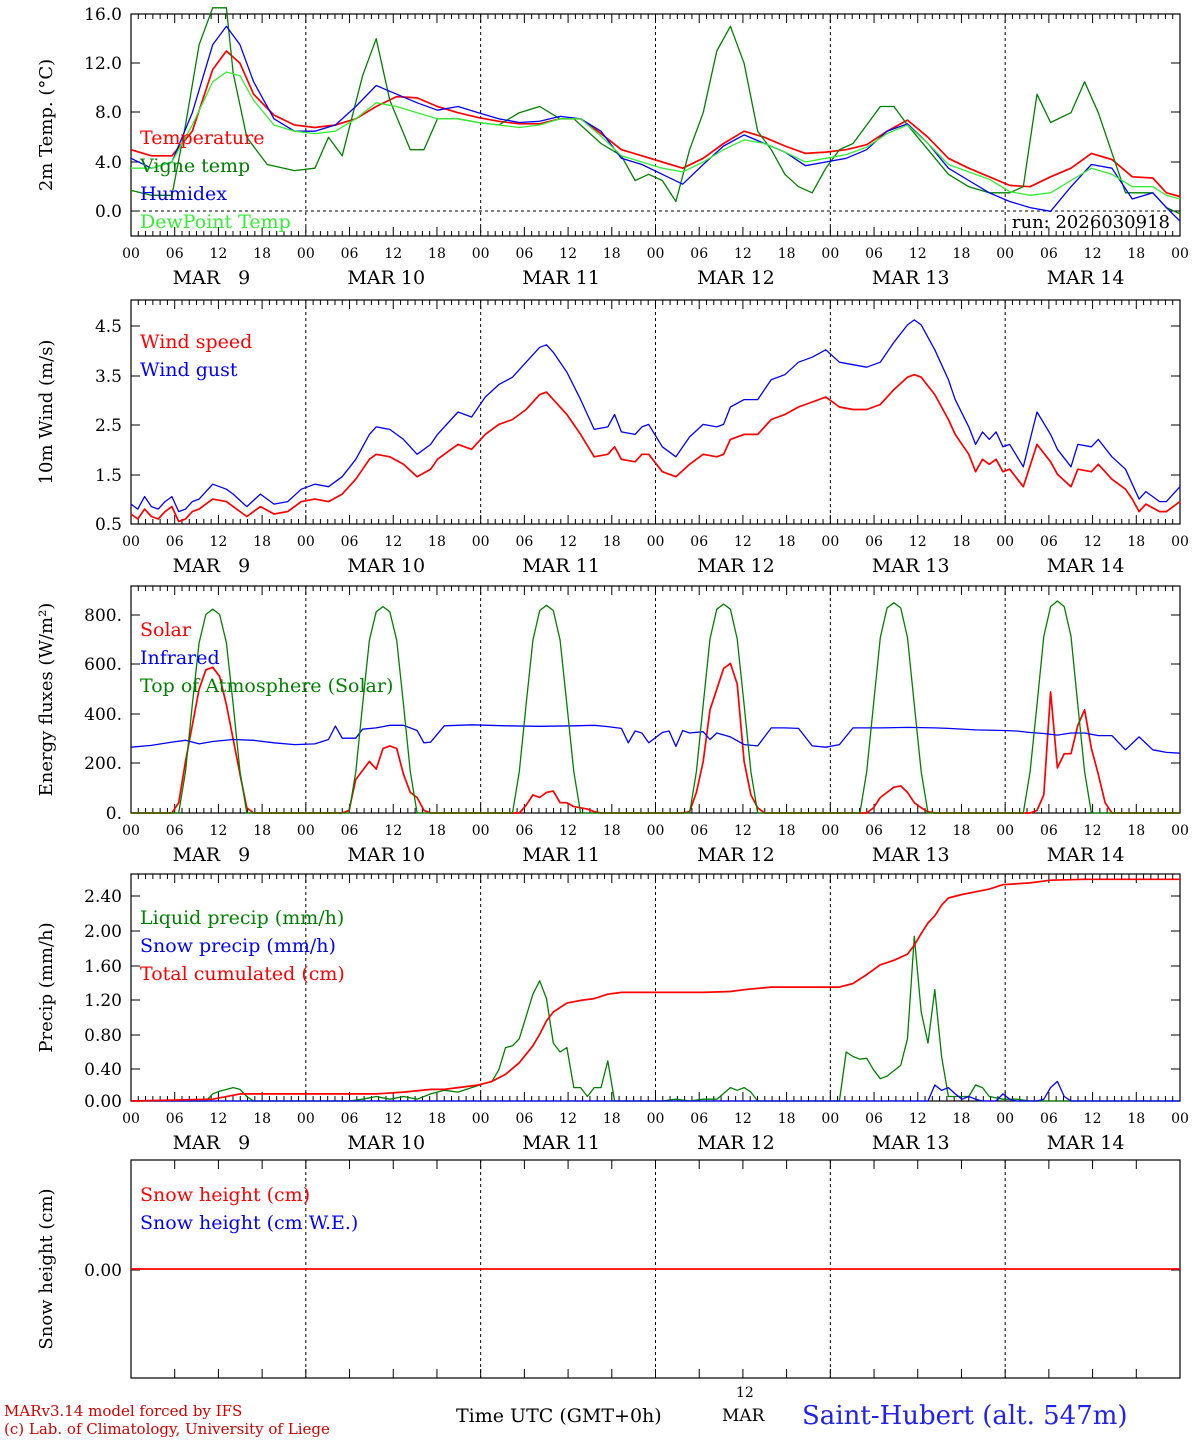  What do you see at coordinates (655, 707) in the screenshot?
I see `series-line-top-of-atmosphere-solar` at bounding box center [655, 707].